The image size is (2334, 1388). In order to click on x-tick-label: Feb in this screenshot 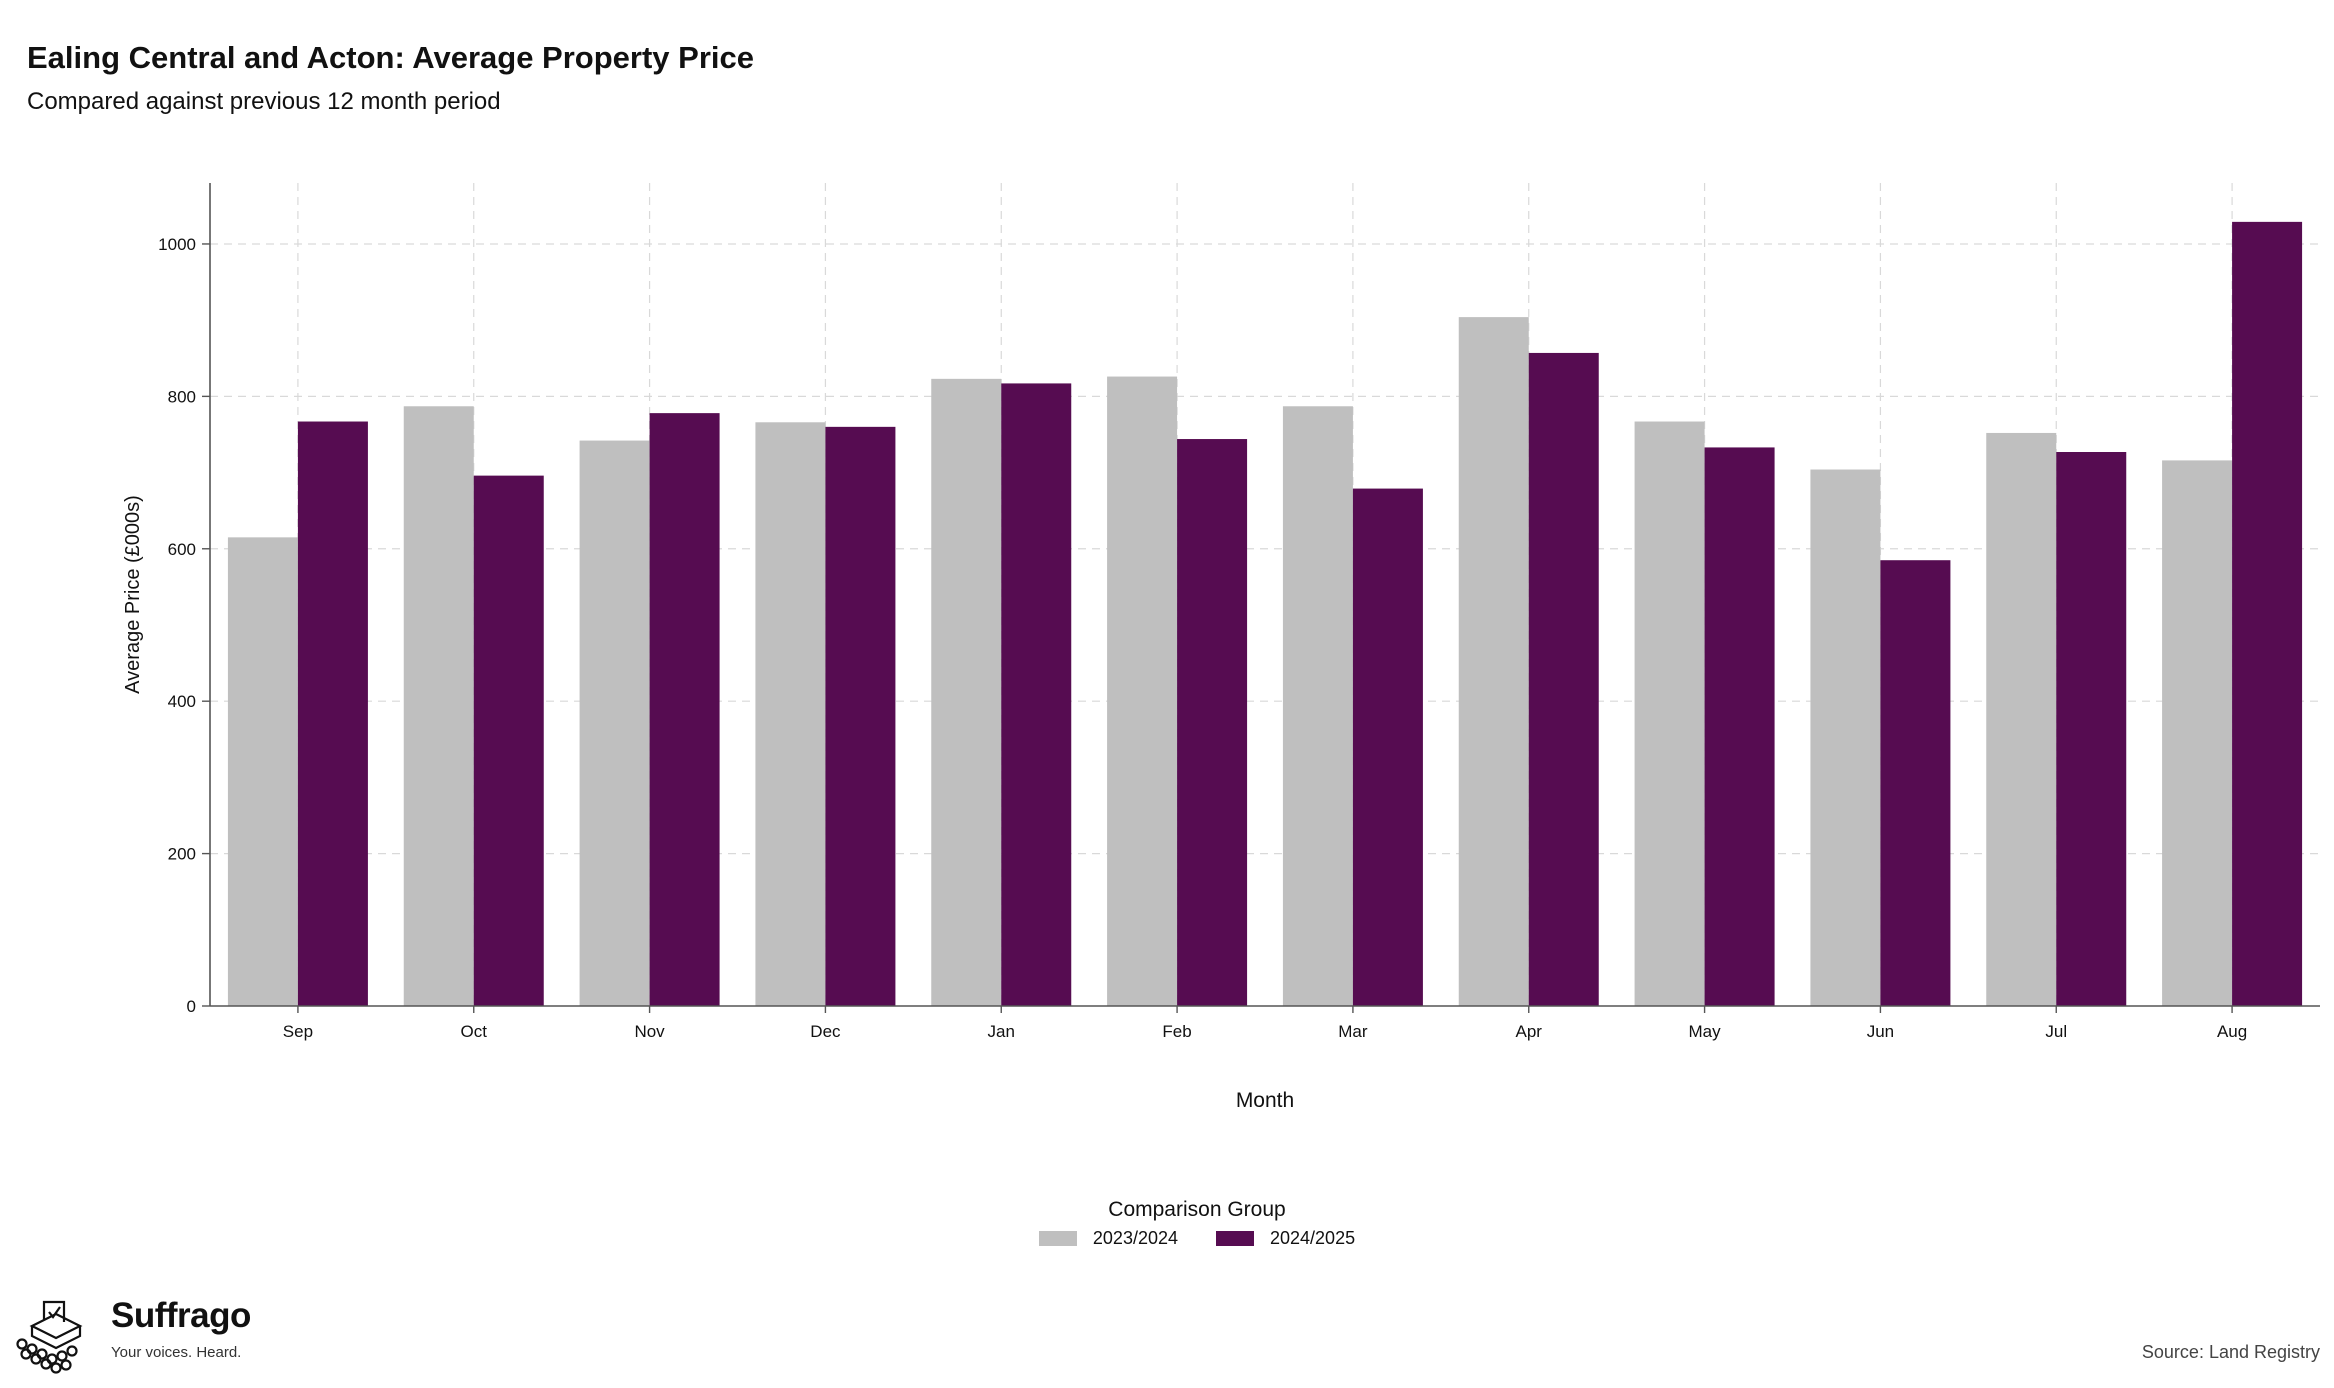, I will do `click(1176, 1031)`.